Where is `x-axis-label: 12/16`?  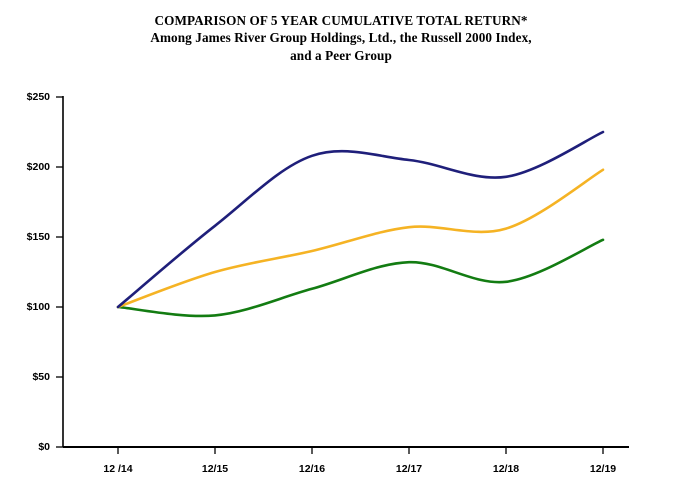
x-axis-label: 12/16 is located at coordinates (312, 469).